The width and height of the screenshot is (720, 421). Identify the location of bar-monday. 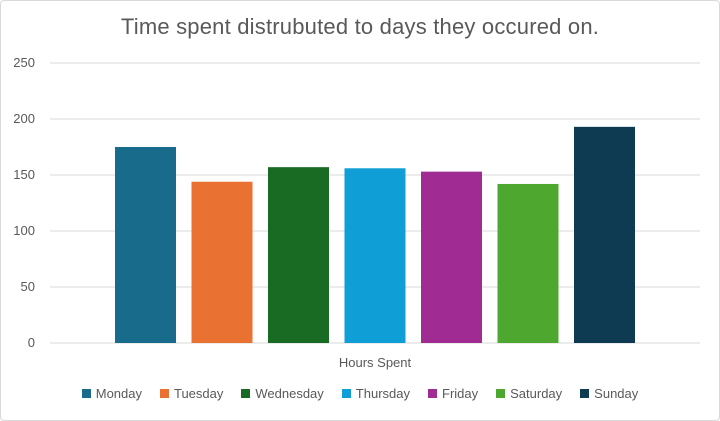
(145, 245).